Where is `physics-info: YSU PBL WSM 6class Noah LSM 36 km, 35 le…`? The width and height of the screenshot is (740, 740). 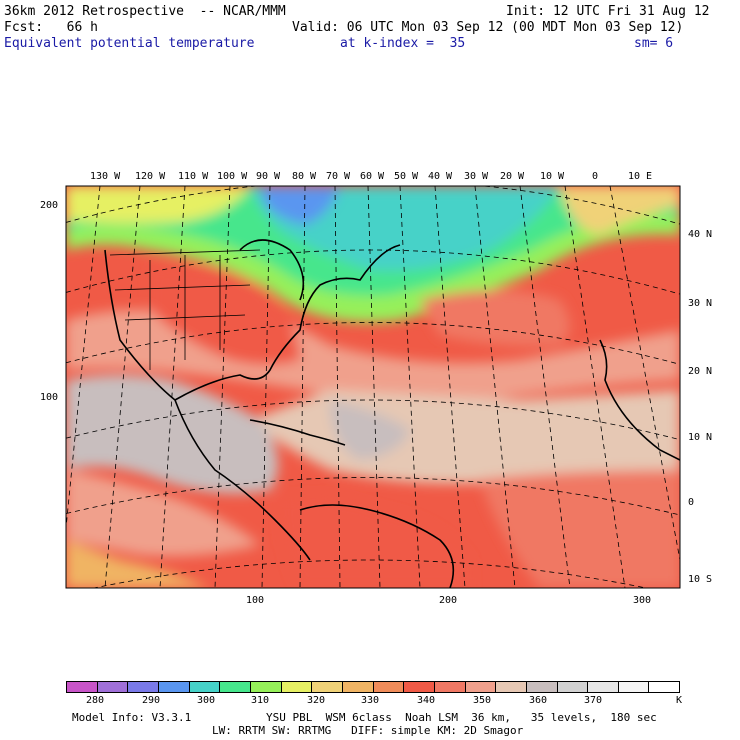 physics-info: YSU PBL WSM 6class Noah LSM 36 km, 35 le… is located at coordinates (461, 717).